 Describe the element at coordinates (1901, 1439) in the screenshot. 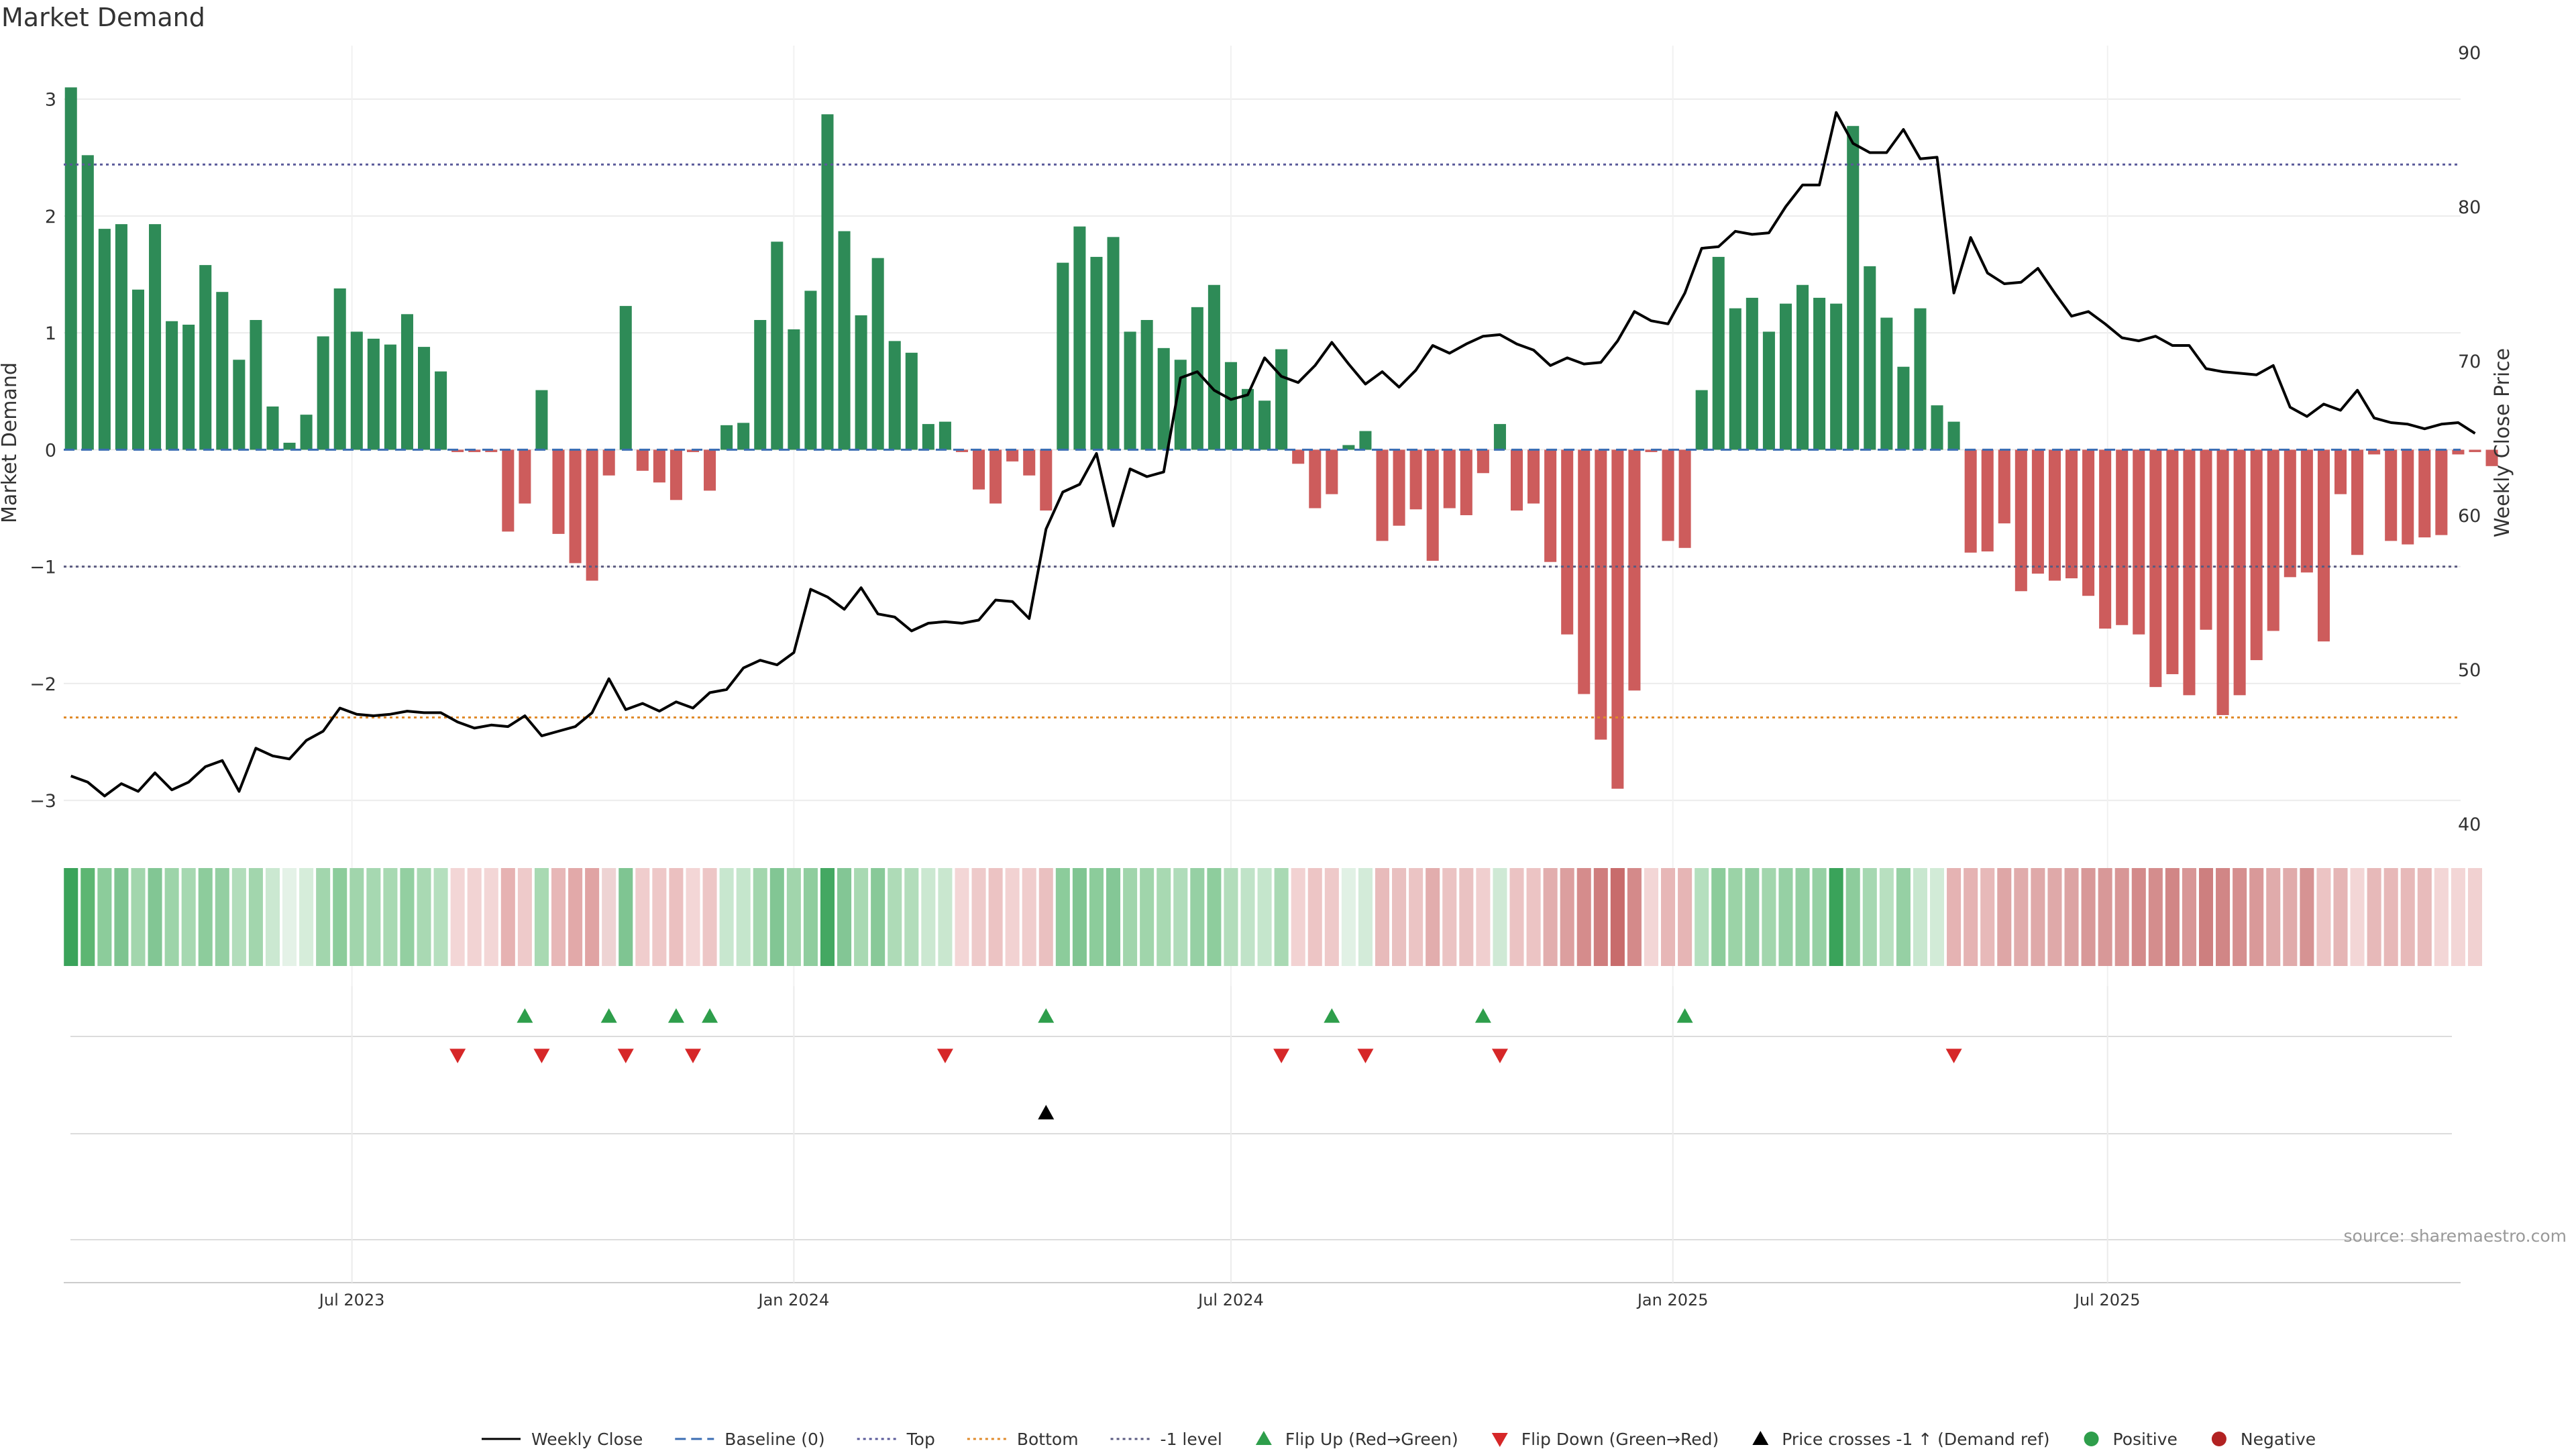

I see `legend-item: Price crosses -1 ↑ (Demand ref)` at that location.